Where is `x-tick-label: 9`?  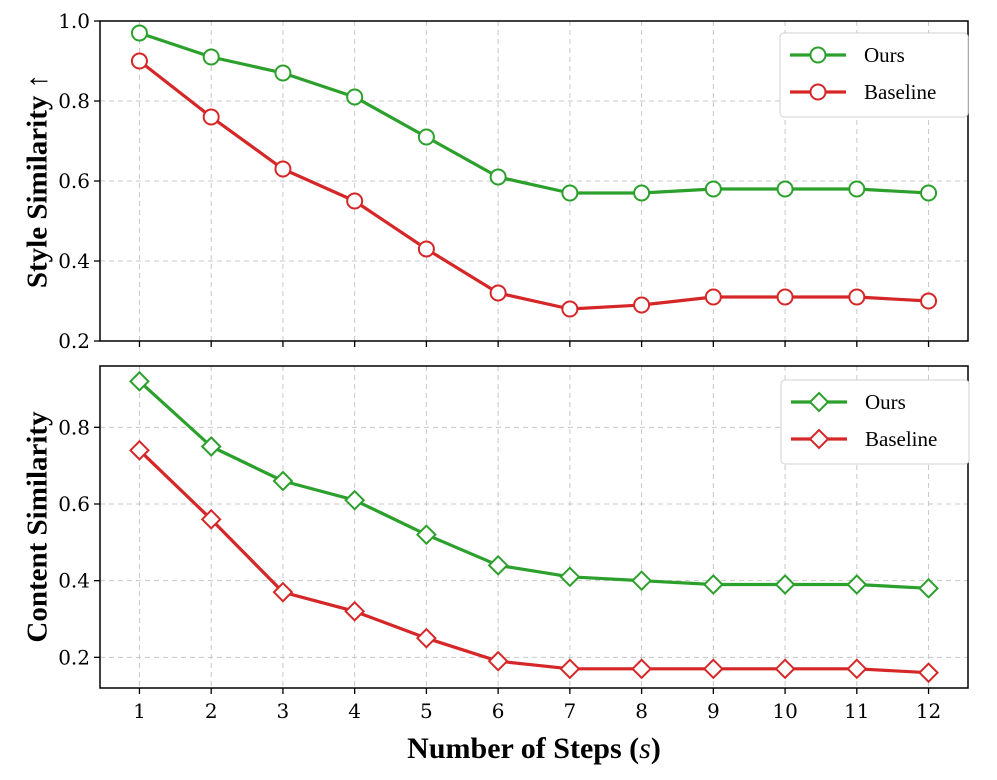 x-tick-label: 9 is located at coordinates (713, 711).